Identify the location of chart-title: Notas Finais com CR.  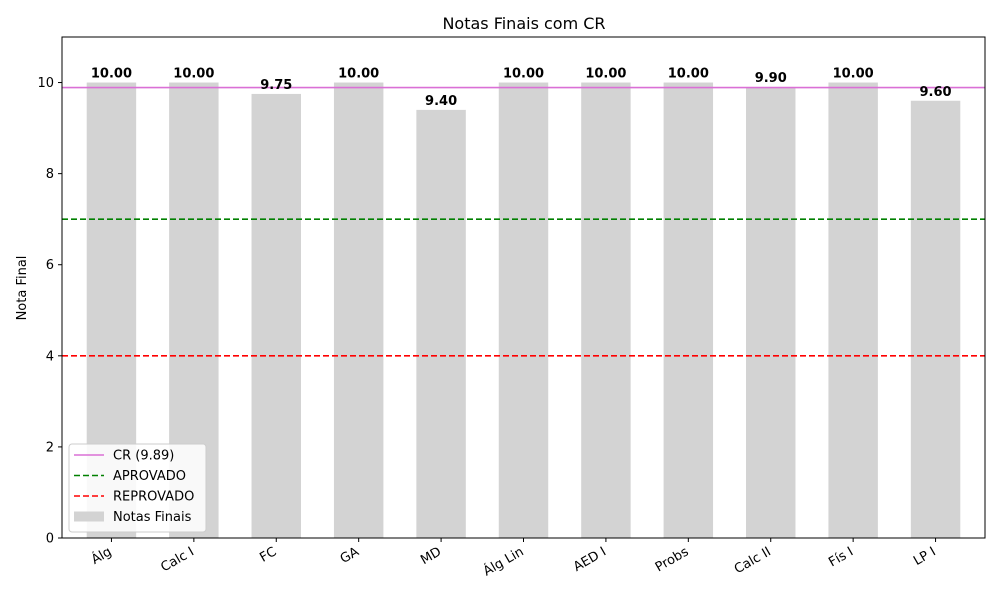
(523, 23).